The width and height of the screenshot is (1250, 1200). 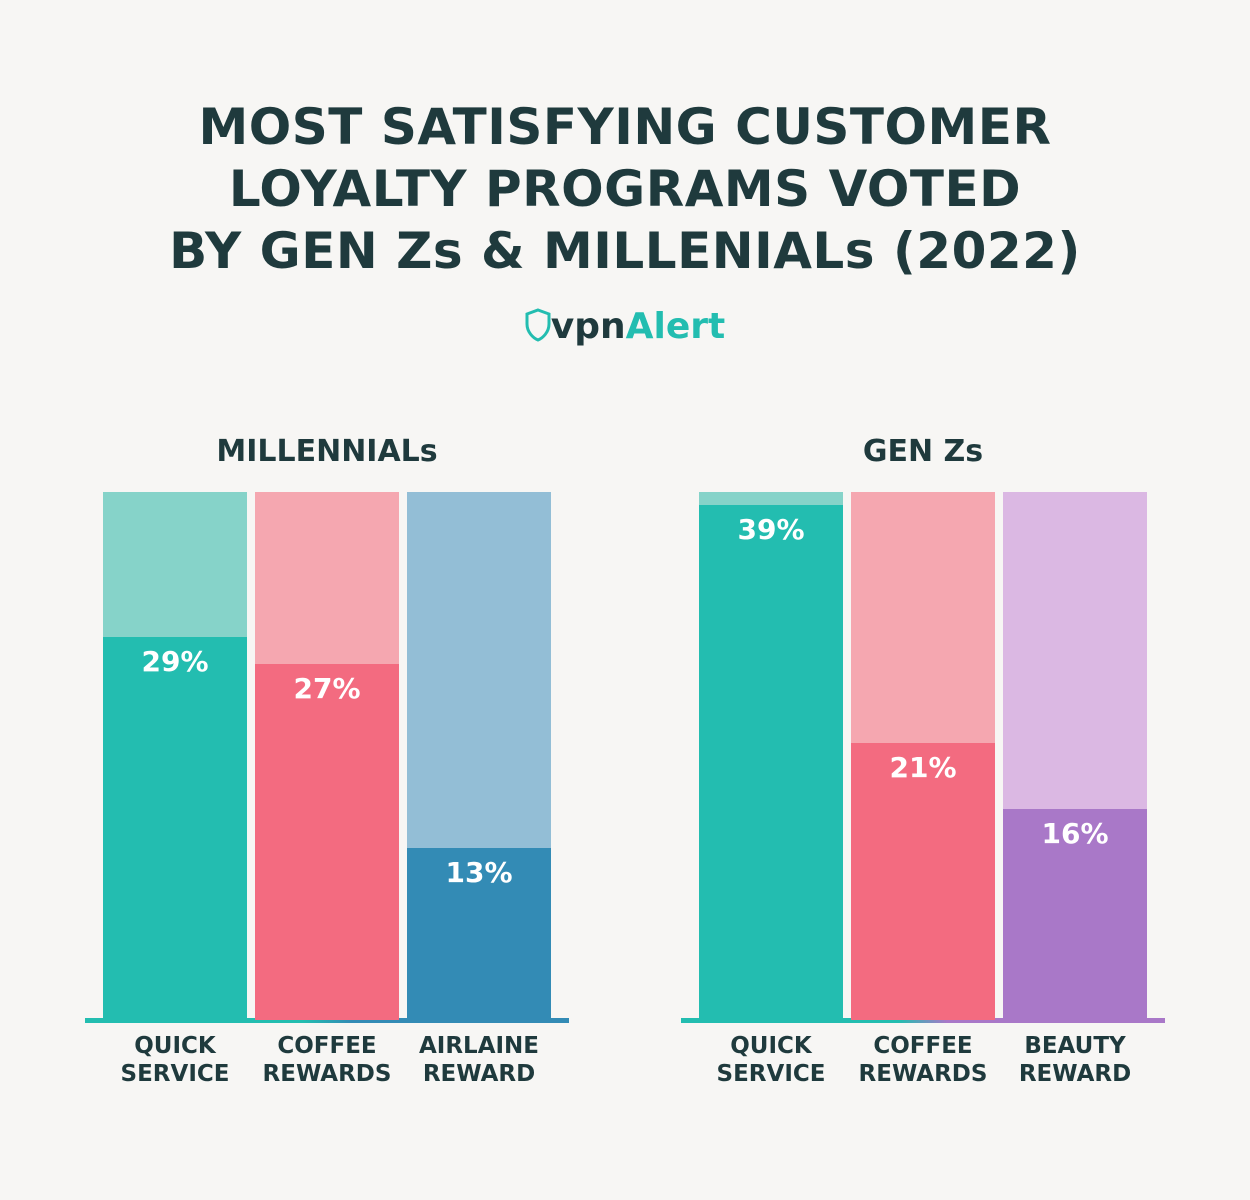 What do you see at coordinates (625, 127) in the screenshot?
I see `title-line: MOST SATISFYING CUSTOMER` at bounding box center [625, 127].